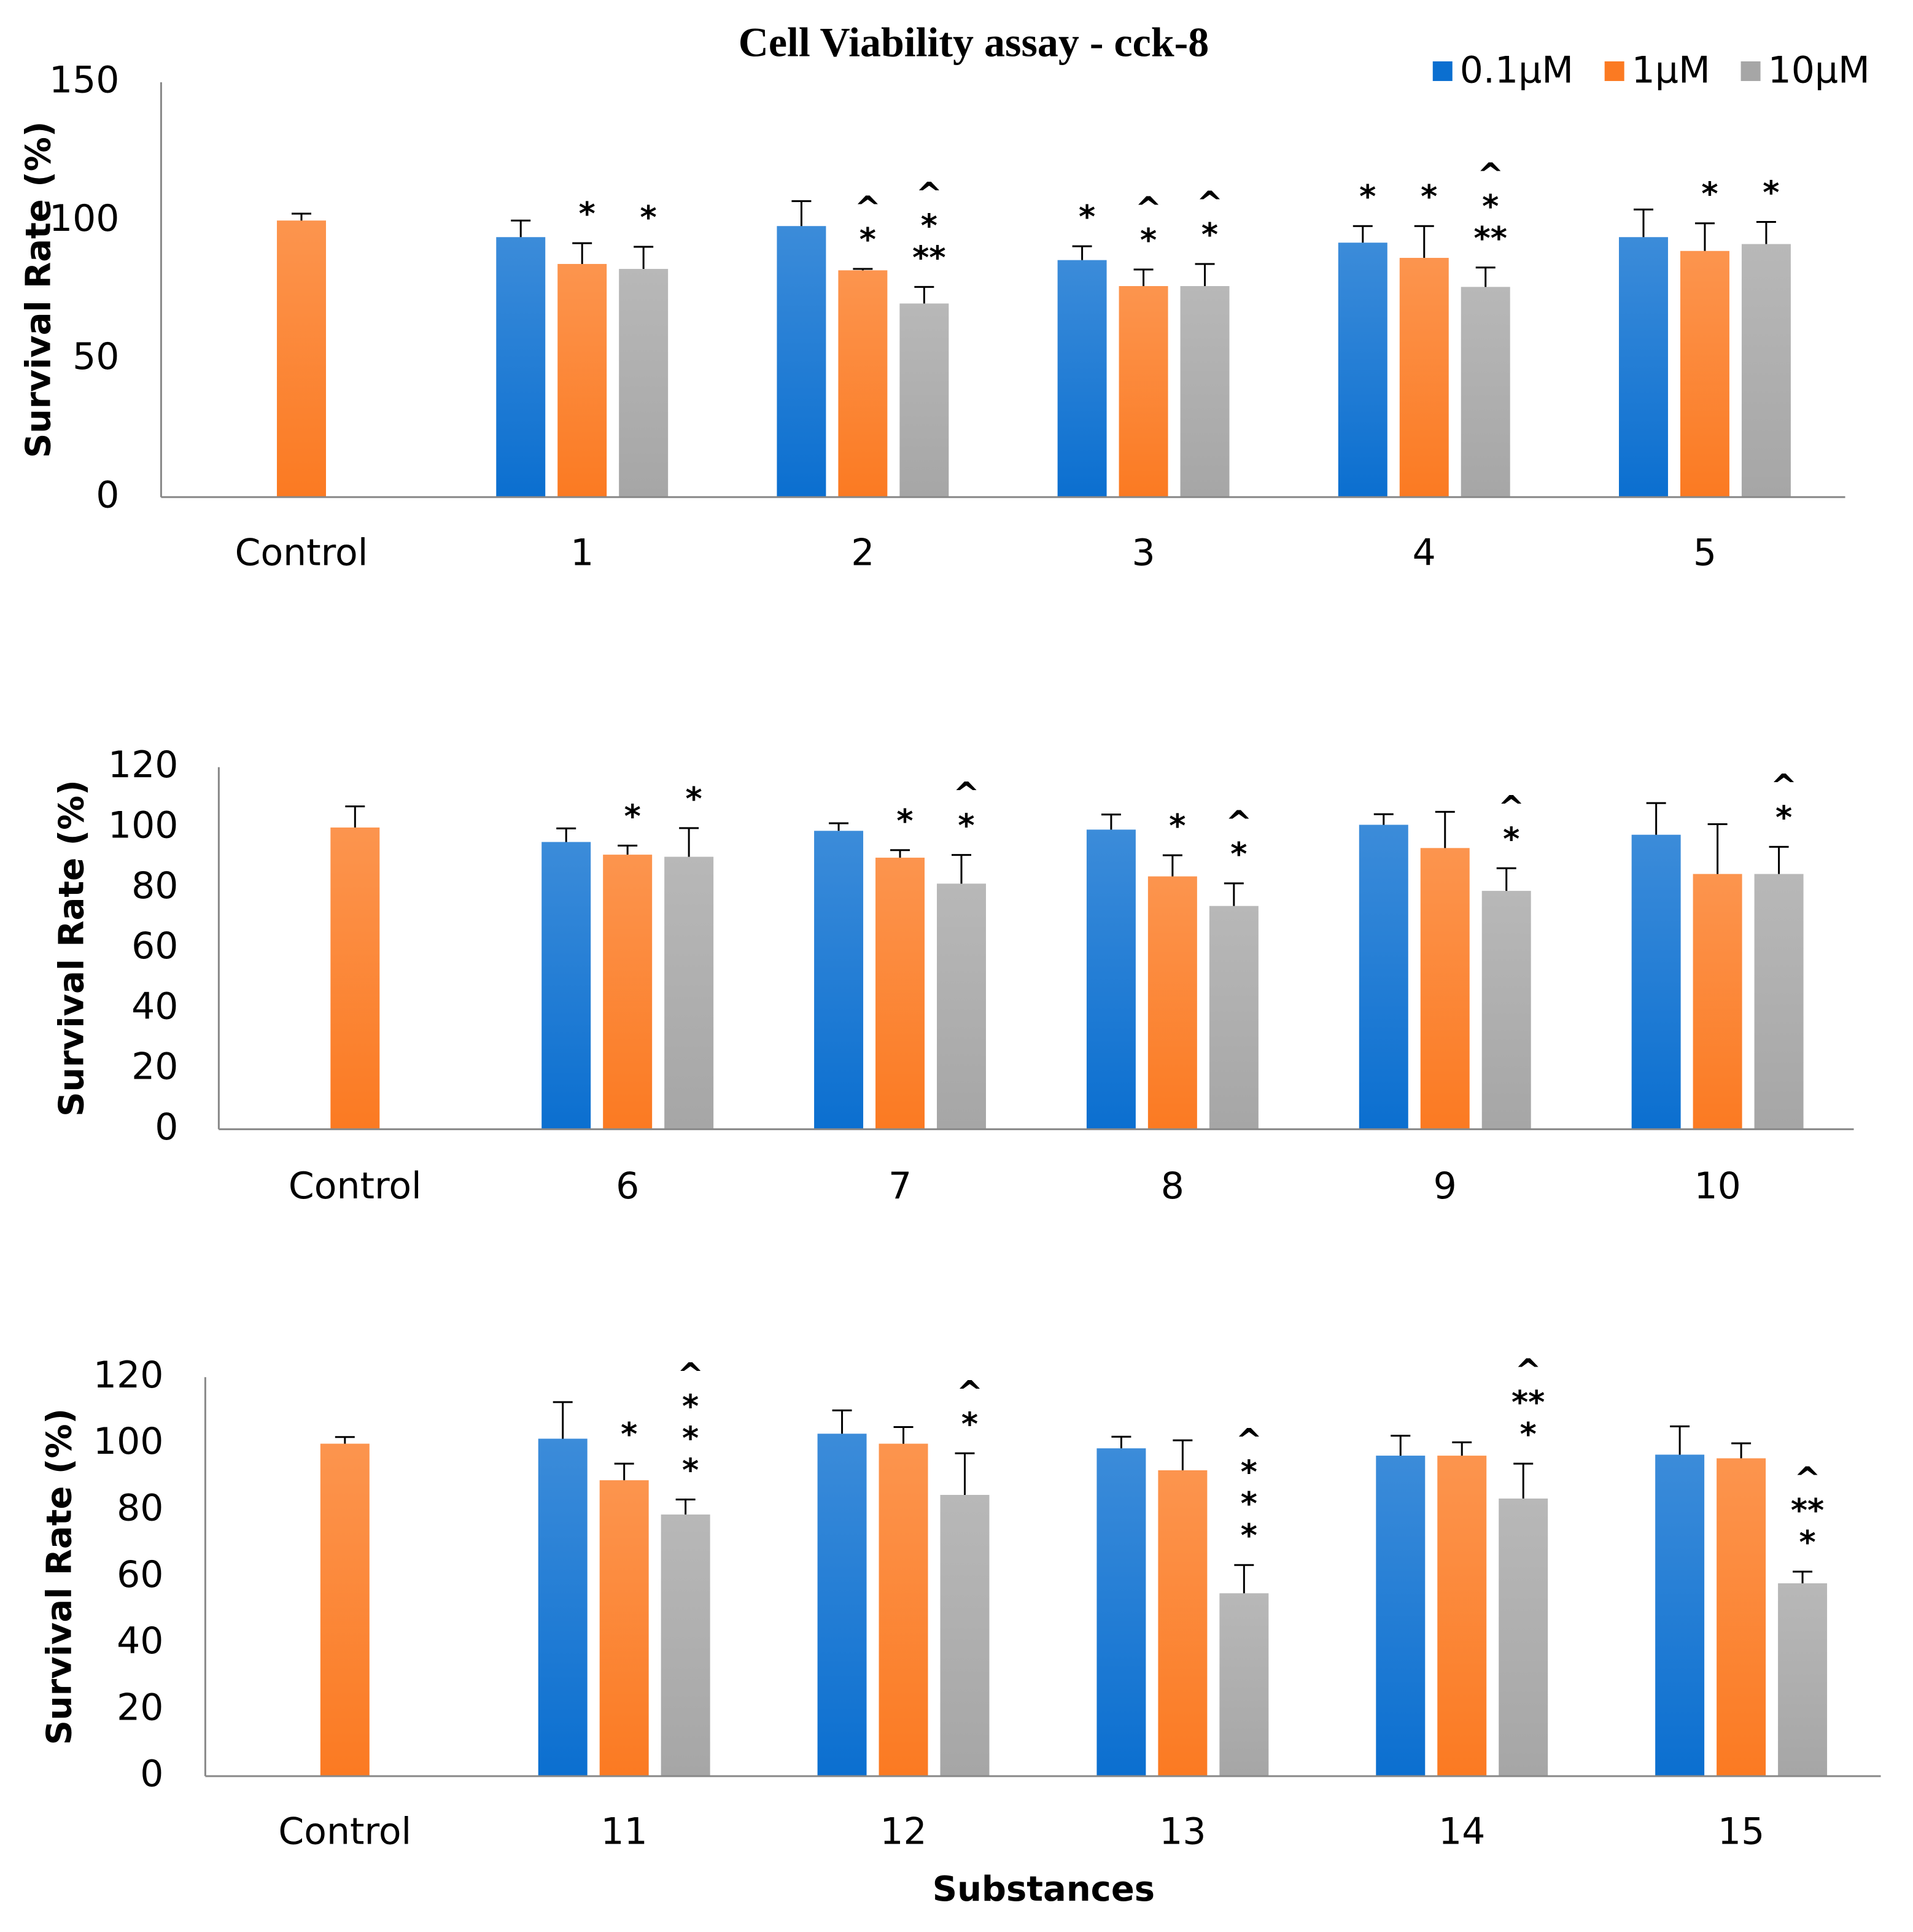 The image size is (1913, 1932). Describe the element at coordinates (582, 552) in the screenshot. I see `x-tick-label: 1` at that location.